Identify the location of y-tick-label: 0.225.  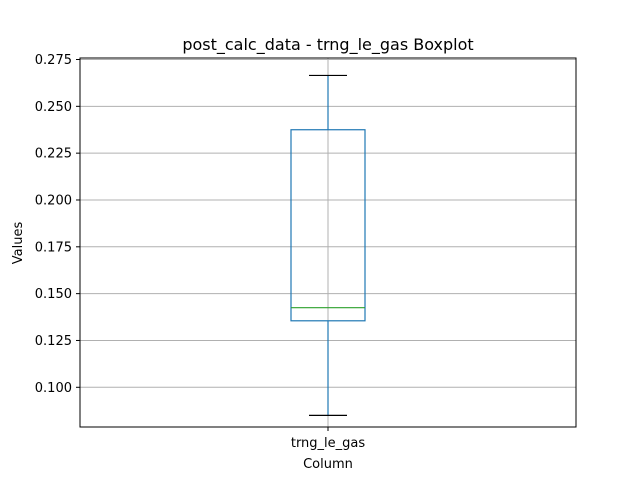
(53, 154).